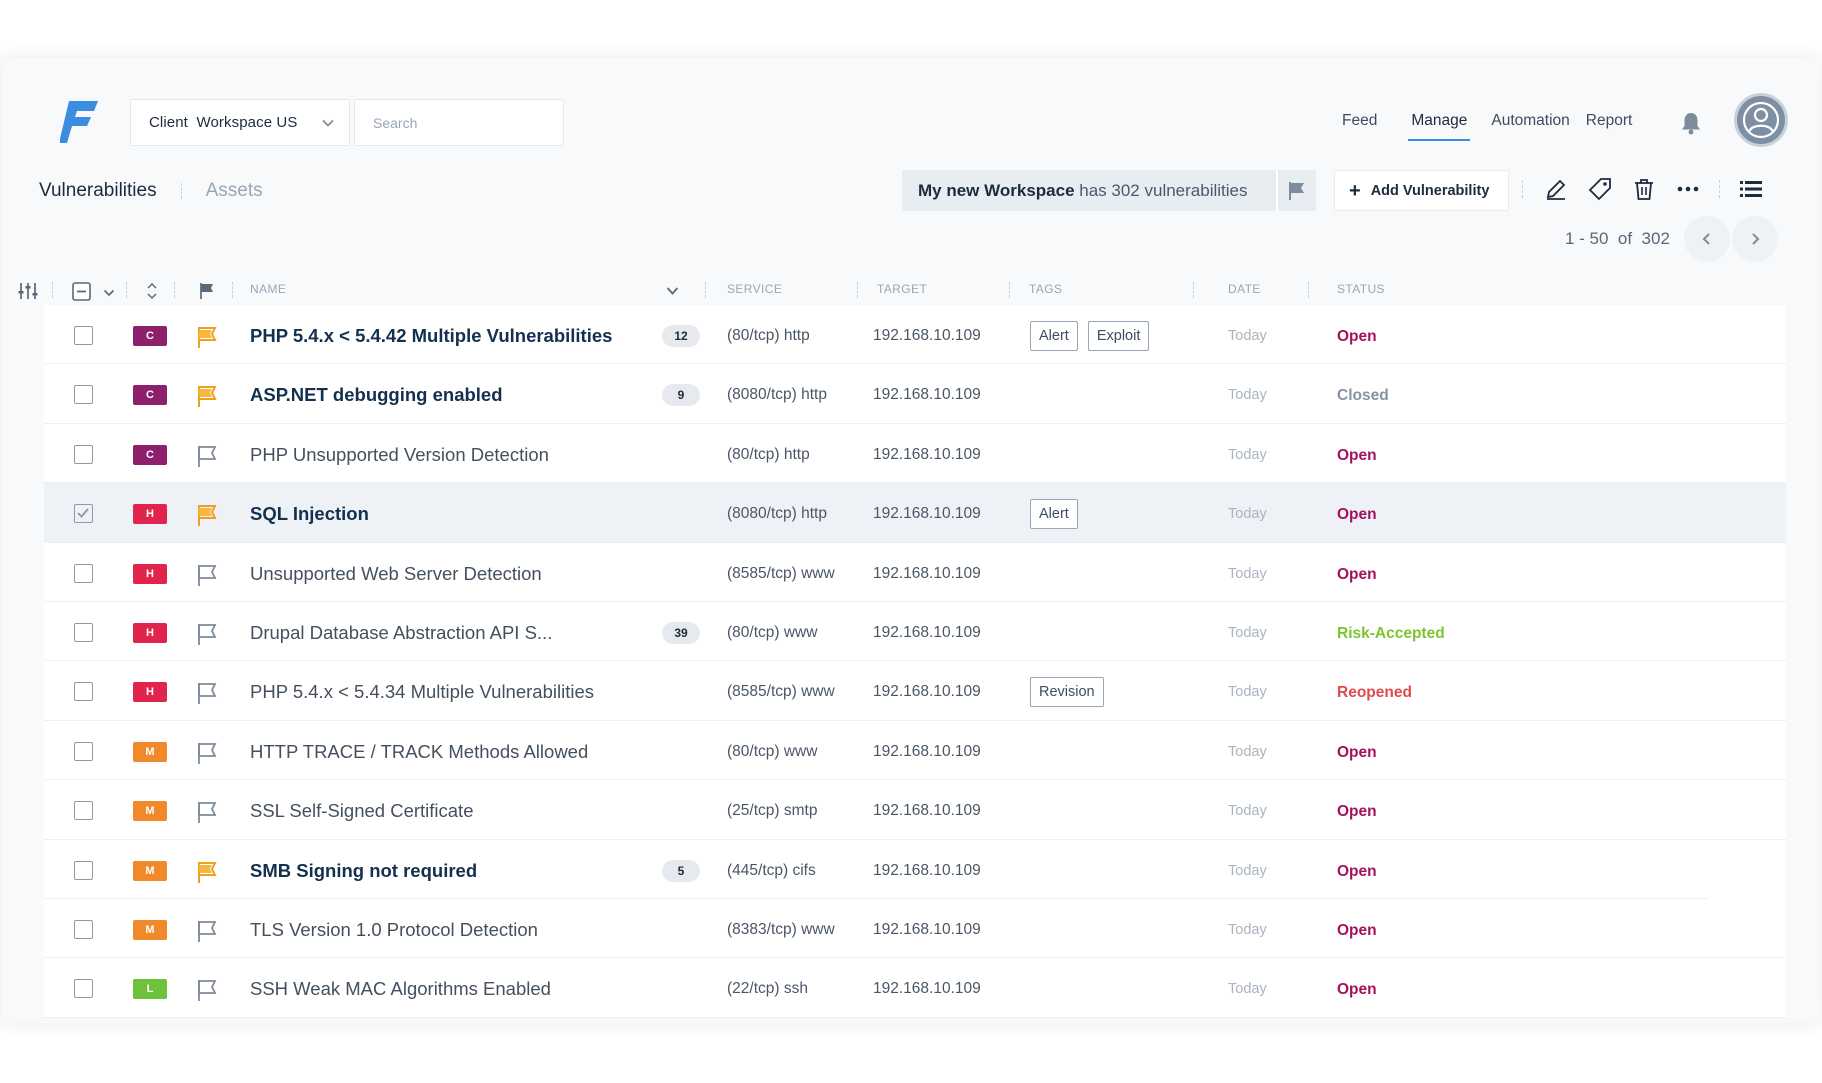  What do you see at coordinates (80, 122) in the screenshot?
I see `faraday-logo` at bounding box center [80, 122].